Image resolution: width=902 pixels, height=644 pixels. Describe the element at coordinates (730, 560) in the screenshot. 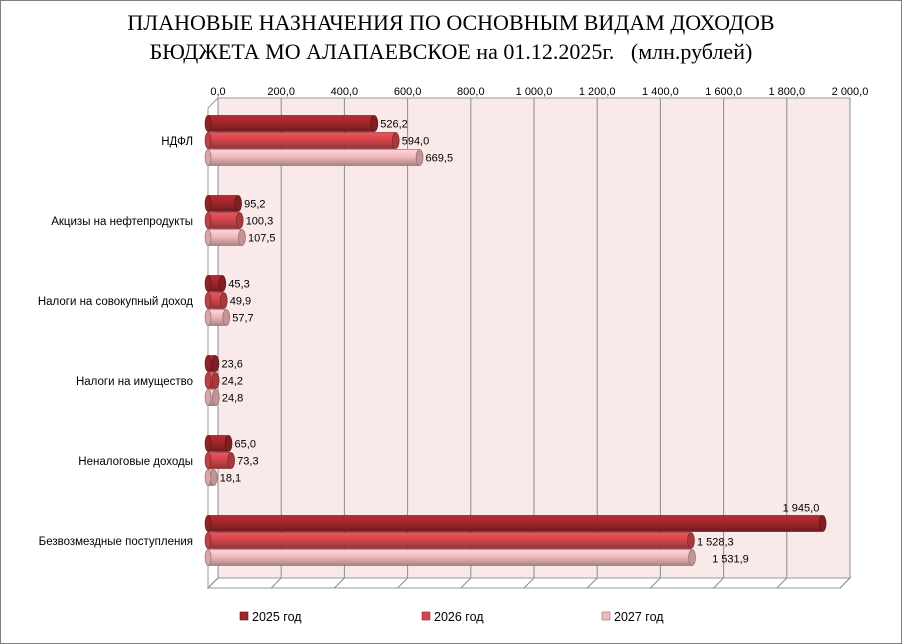

I see `data-label: 1 531,9` at that location.